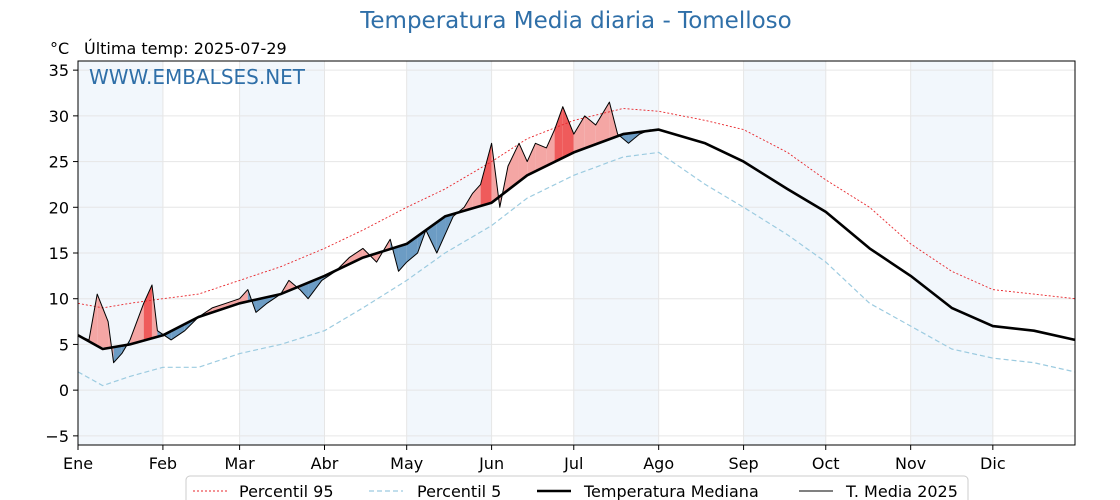 This screenshot has height=500, width=1120. What do you see at coordinates (197, 77) in the screenshot?
I see `watermark: WWW.EMBALSES.NET` at bounding box center [197, 77].